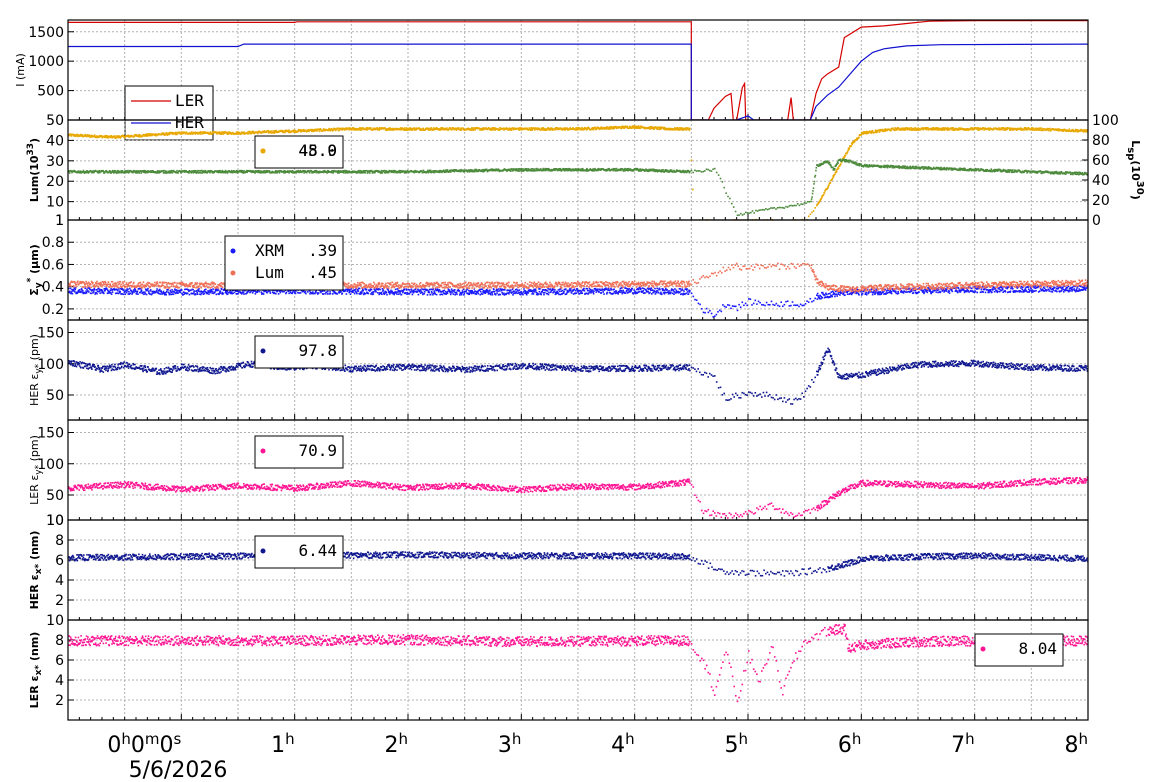 This screenshot has width=1160, height=782. I want to click on y-tick-label: 1000, so click(46, 62).